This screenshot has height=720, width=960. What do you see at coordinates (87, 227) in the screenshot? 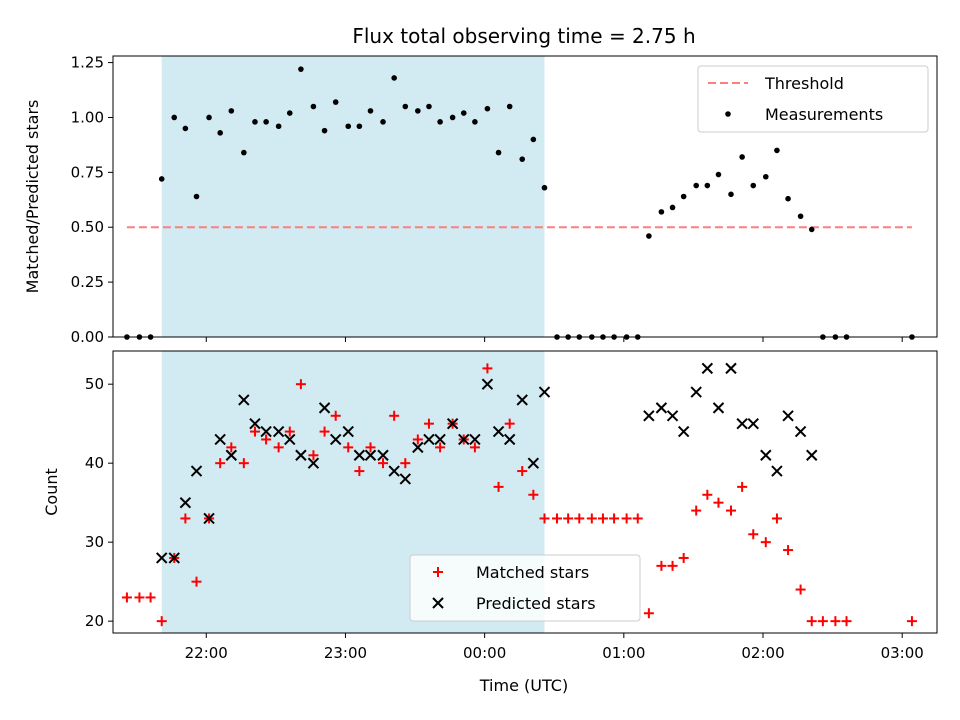
I see `top-y-tick-label: 0.50` at bounding box center [87, 227].